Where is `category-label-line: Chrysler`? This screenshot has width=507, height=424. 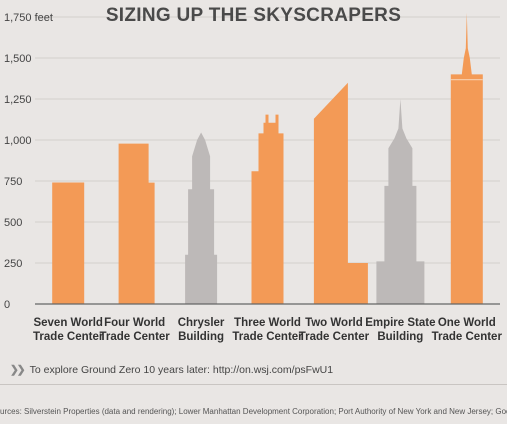
category-label-line: Chrysler is located at coordinates (201, 323).